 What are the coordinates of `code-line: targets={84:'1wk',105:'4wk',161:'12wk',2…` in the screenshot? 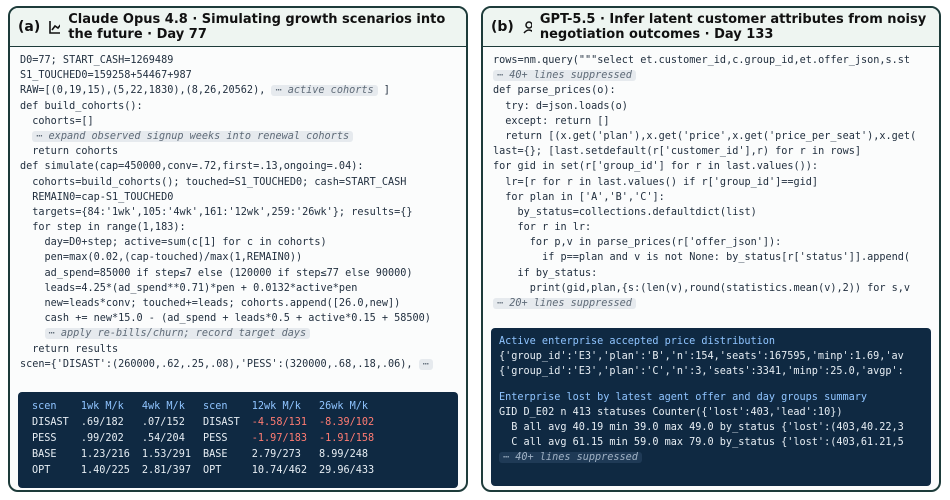 It's located at (216, 212).